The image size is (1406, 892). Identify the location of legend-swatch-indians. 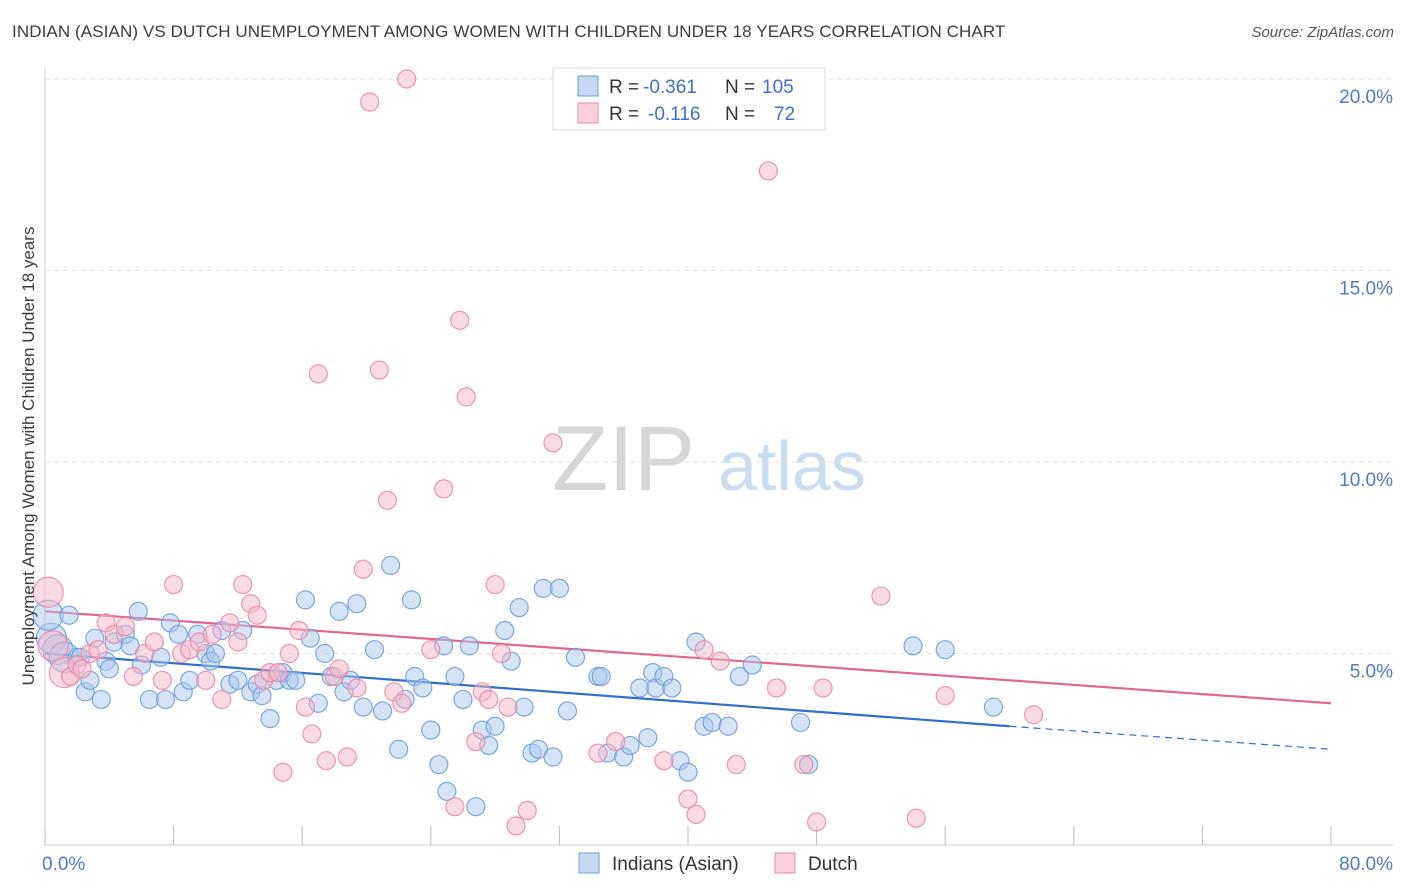
(588, 86).